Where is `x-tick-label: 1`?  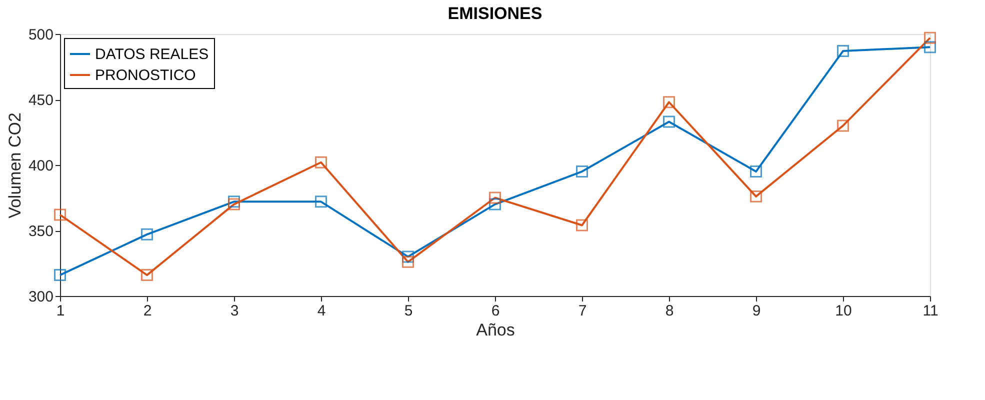 x-tick-label: 1 is located at coordinates (60, 311).